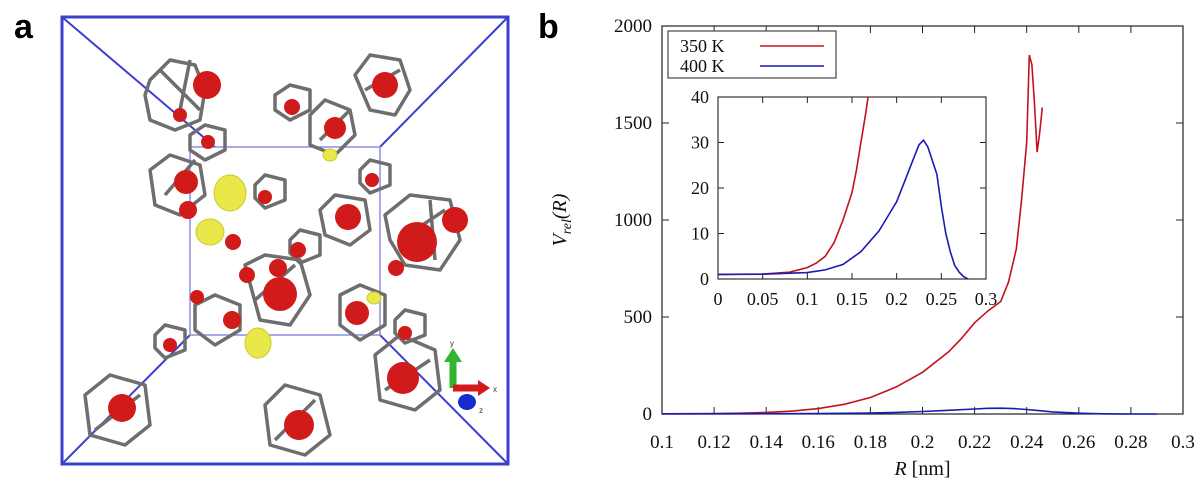 This screenshot has height=485, width=1200. I want to click on x-axis-label: R [nm], so click(921, 469).